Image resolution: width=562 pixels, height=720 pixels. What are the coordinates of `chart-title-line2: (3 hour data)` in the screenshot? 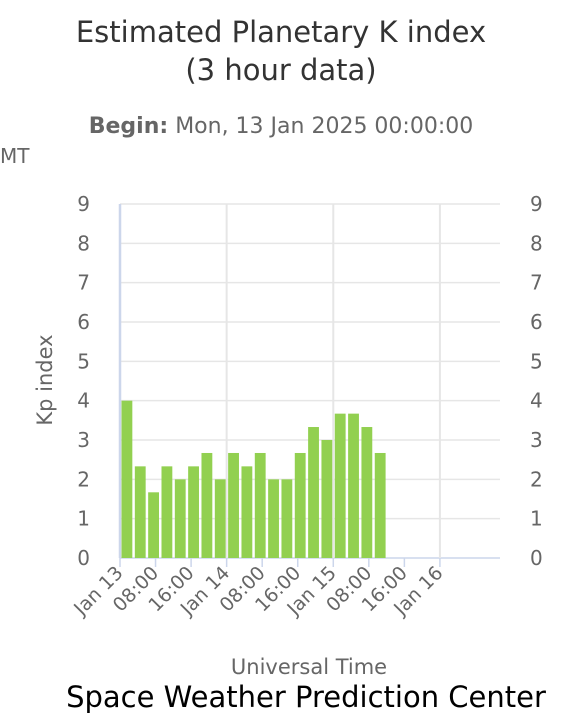 It's located at (281, 70).